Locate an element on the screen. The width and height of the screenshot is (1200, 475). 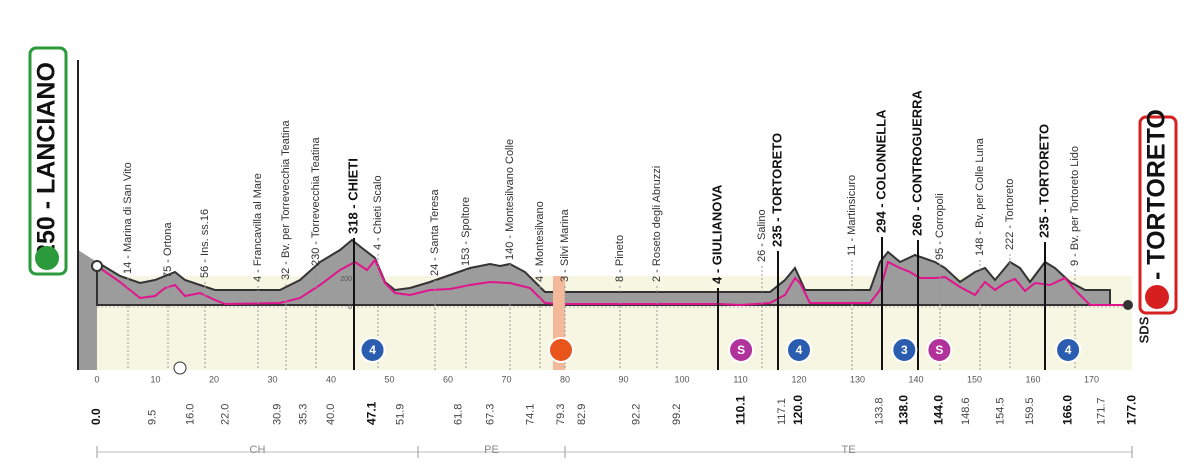
km-label: 0 is located at coordinates (96, 379).